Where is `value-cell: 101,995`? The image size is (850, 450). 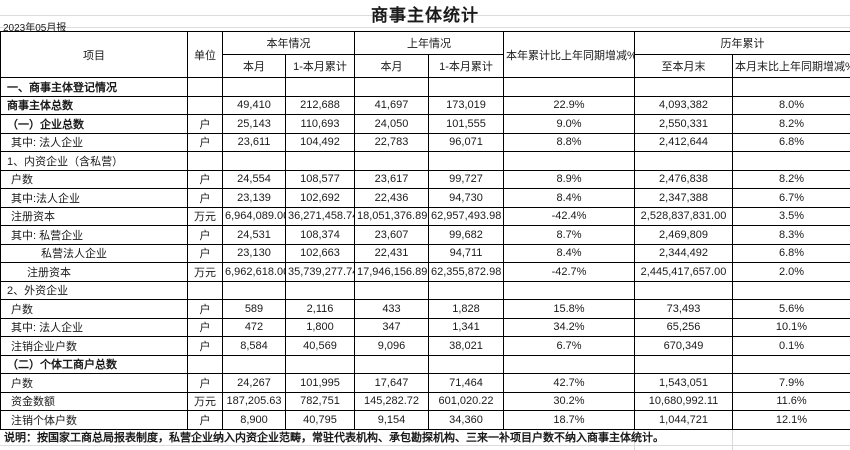
value-cell: 101,995 is located at coordinates (320, 383).